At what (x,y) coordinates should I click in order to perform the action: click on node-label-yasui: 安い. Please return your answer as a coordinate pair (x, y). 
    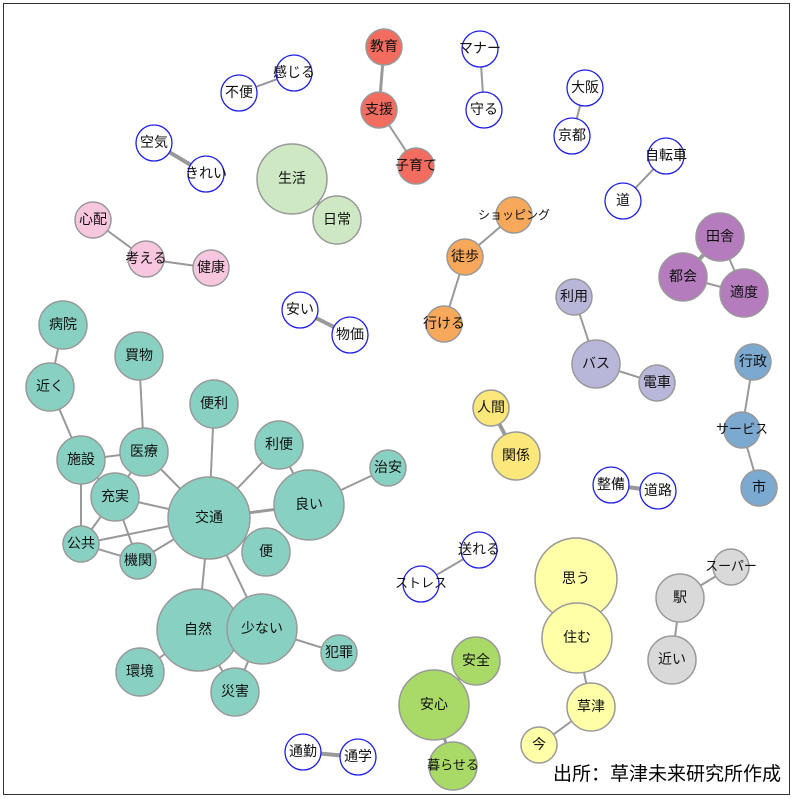
    Looking at the image, I should click on (300, 310).